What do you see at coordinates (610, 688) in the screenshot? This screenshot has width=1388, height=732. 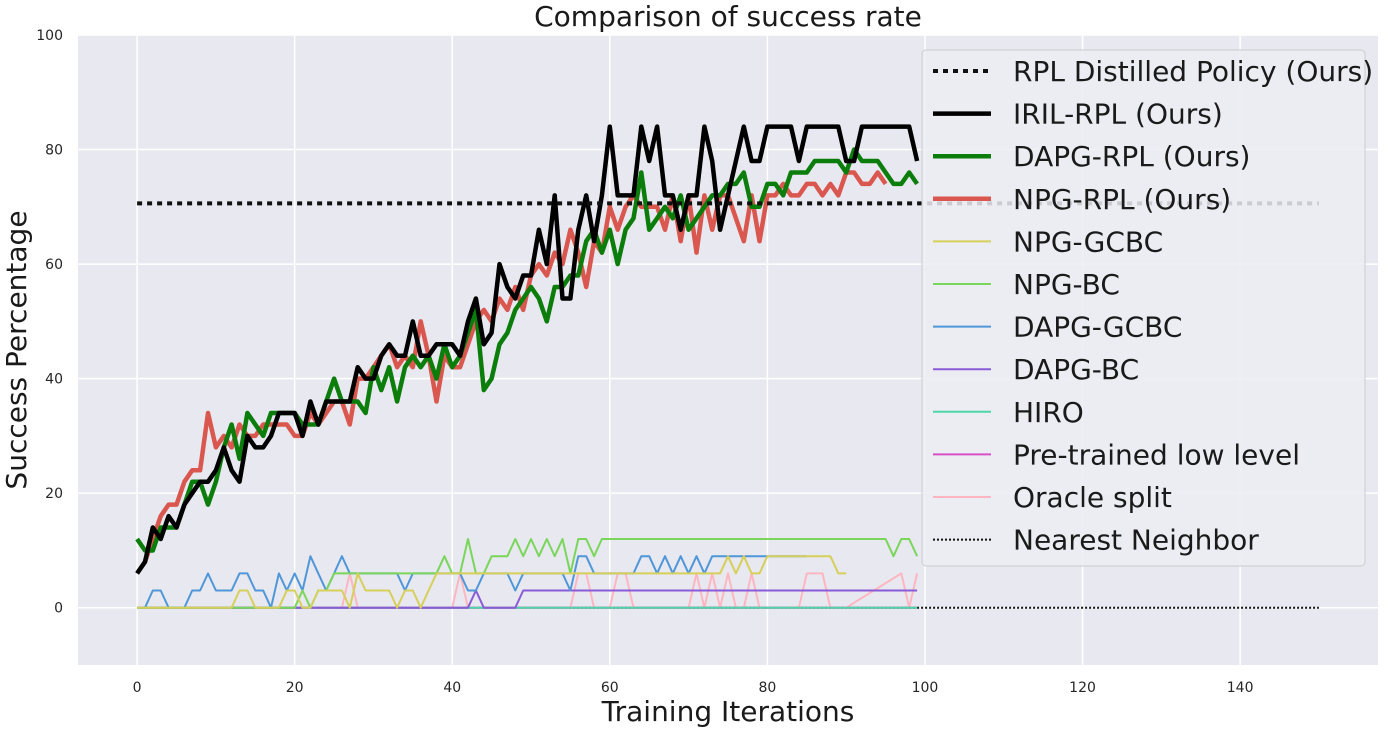 I see `x-tick-label: 60` at bounding box center [610, 688].